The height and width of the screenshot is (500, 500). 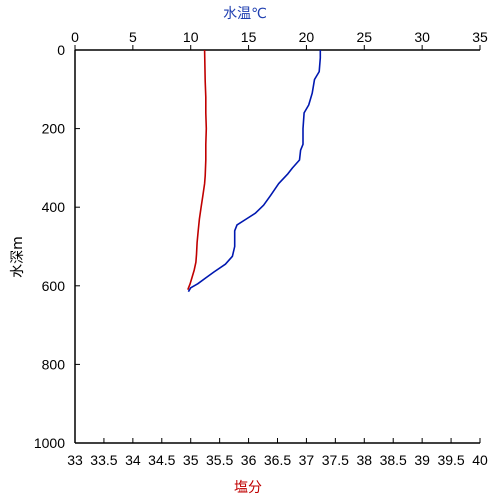 What do you see at coordinates (18, 257) in the screenshot?
I see `left-axis-title: 水深m` at bounding box center [18, 257].